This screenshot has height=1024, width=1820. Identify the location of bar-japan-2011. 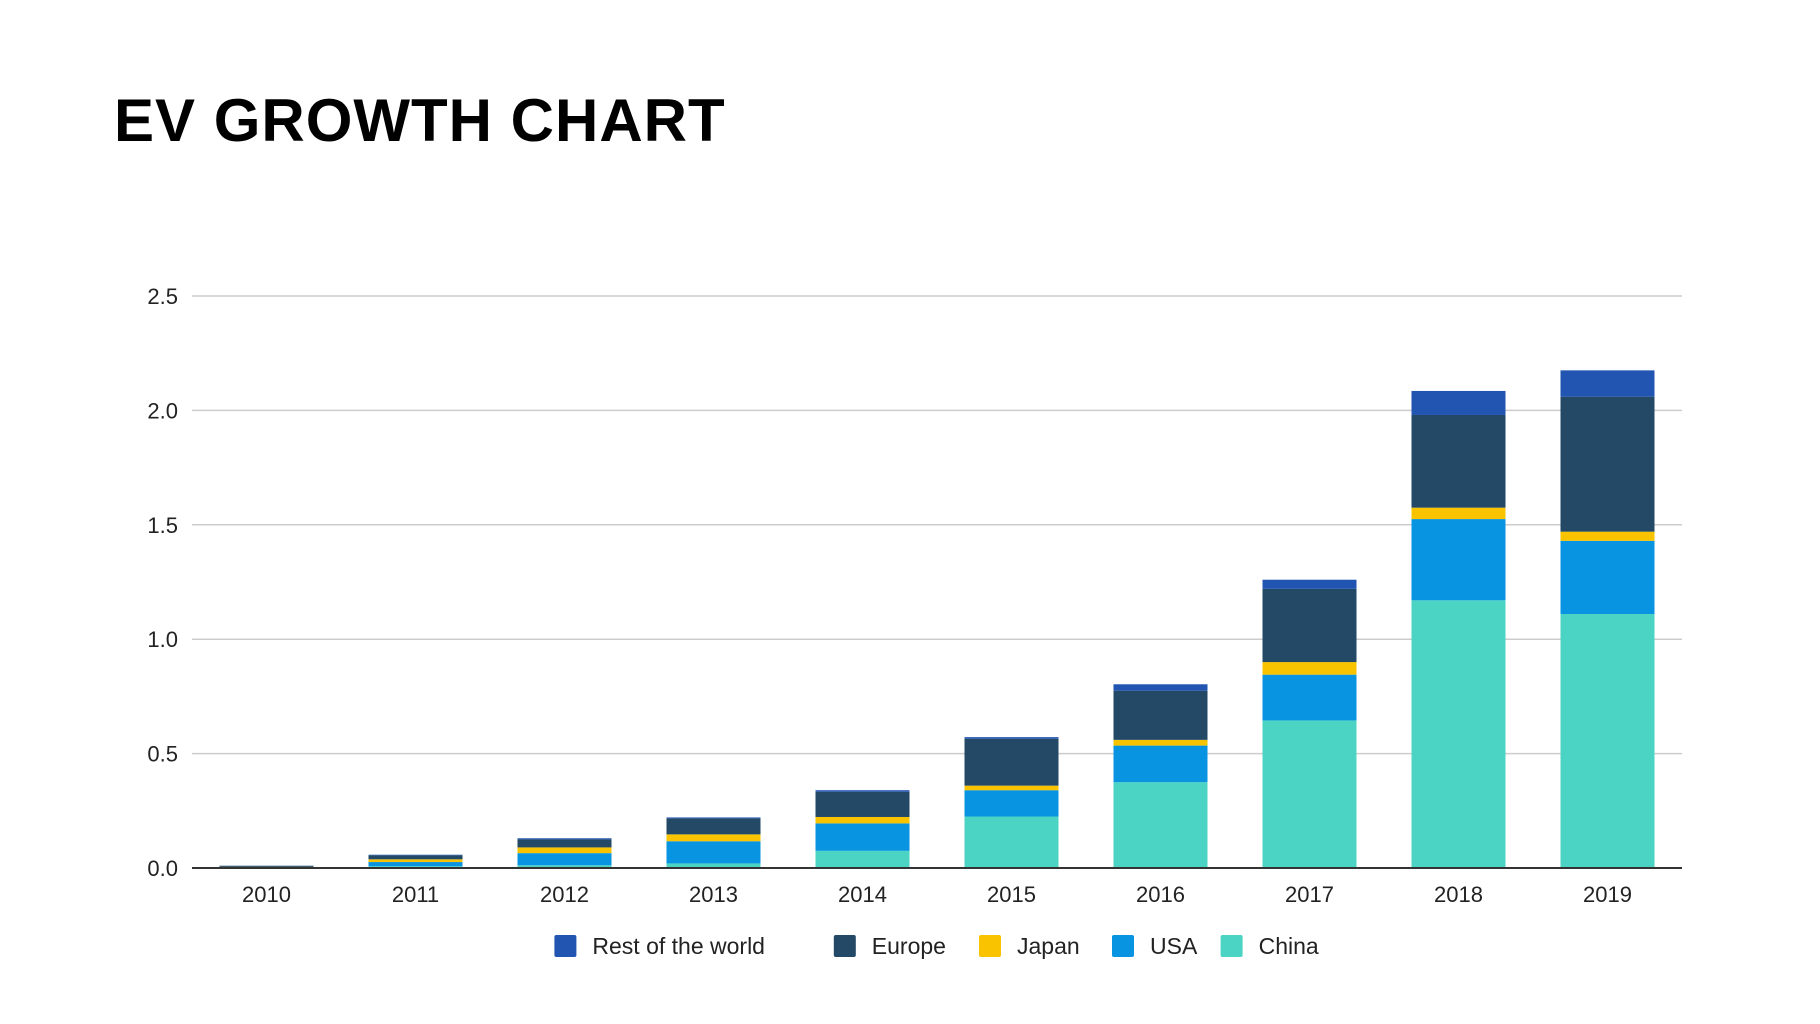
(415, 861).